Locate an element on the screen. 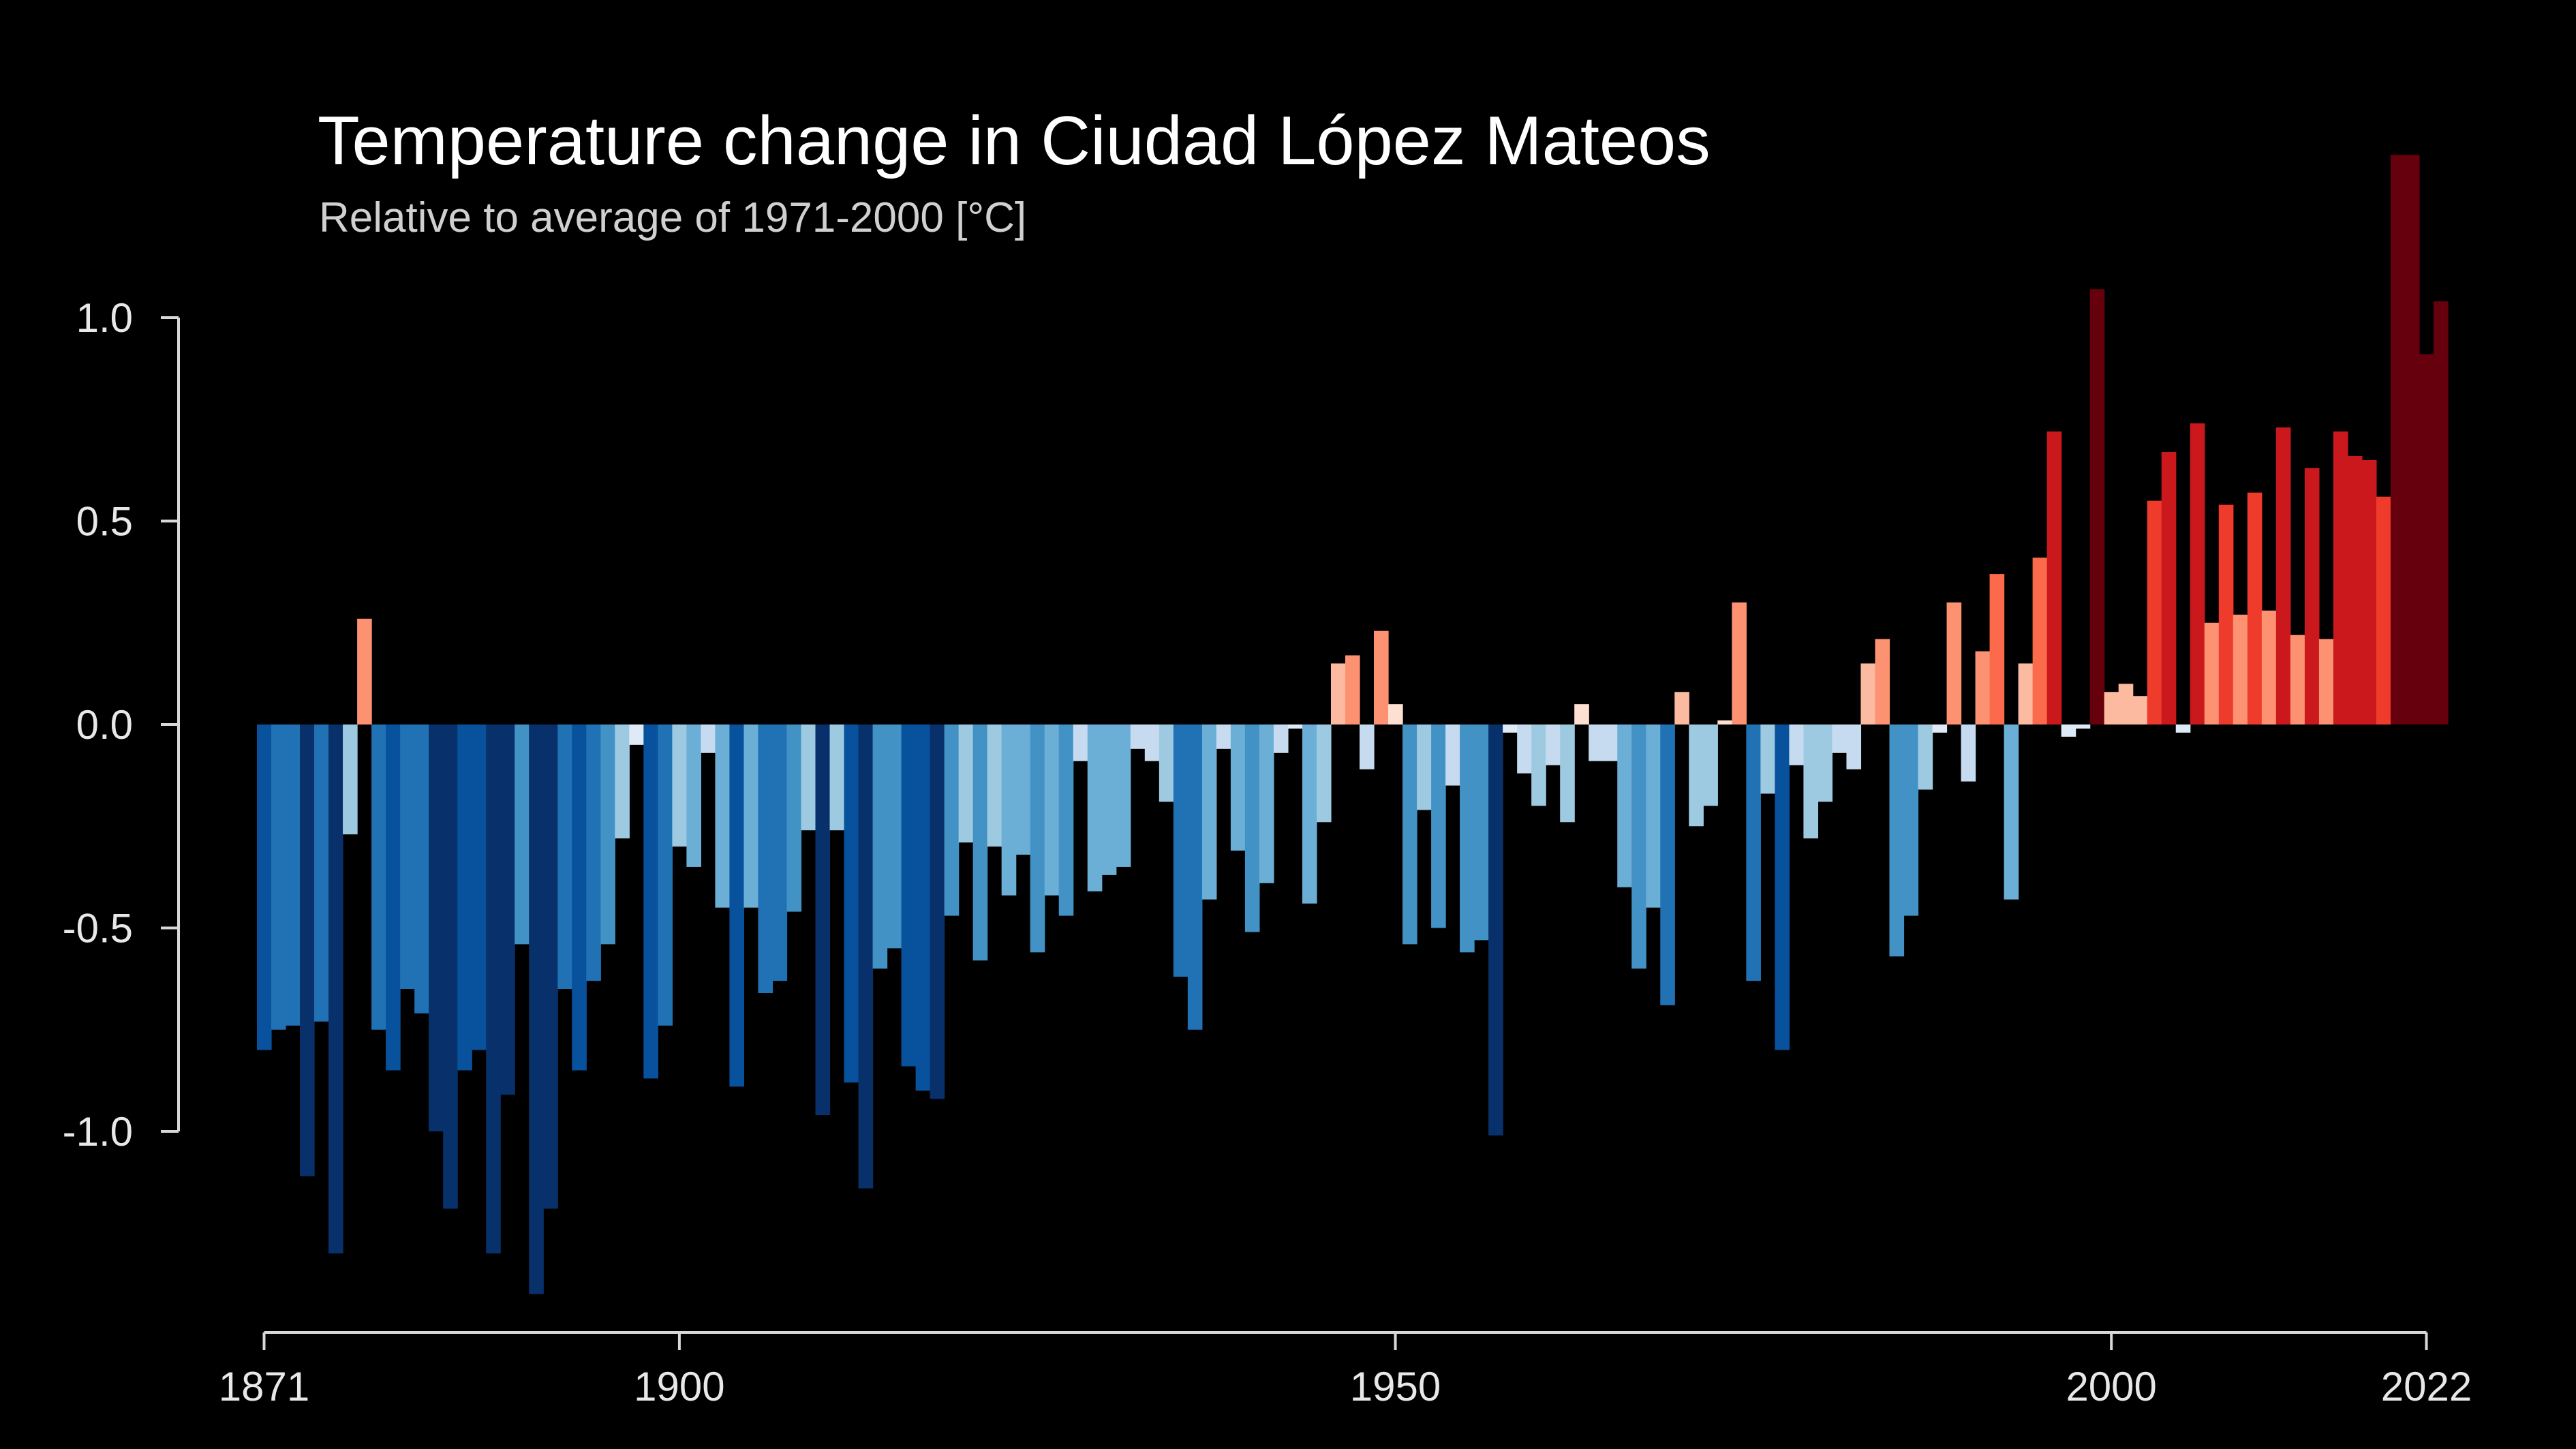 The image size is (2576, 1449). bar-1906 is located at coordinates (766, 859).